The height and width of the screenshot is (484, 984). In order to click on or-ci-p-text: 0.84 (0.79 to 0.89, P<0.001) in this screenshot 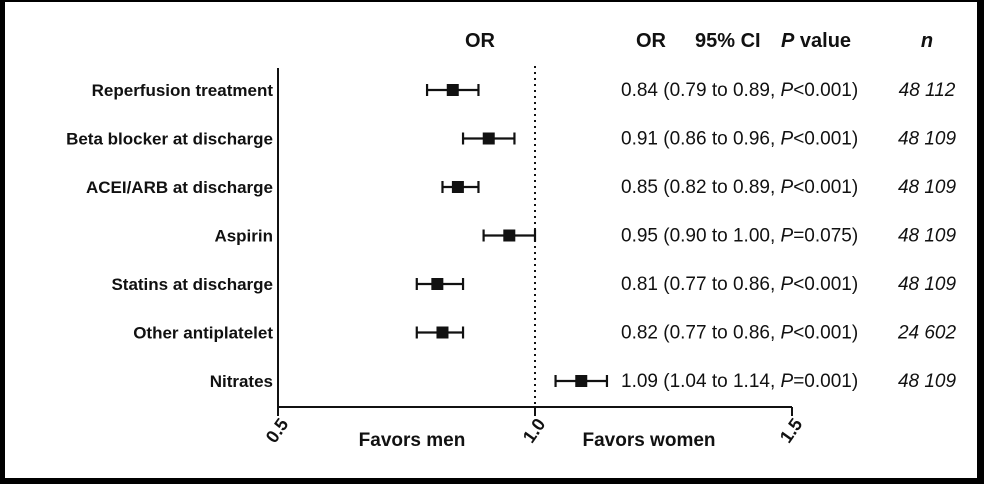, I will do `click(739, 90)`.